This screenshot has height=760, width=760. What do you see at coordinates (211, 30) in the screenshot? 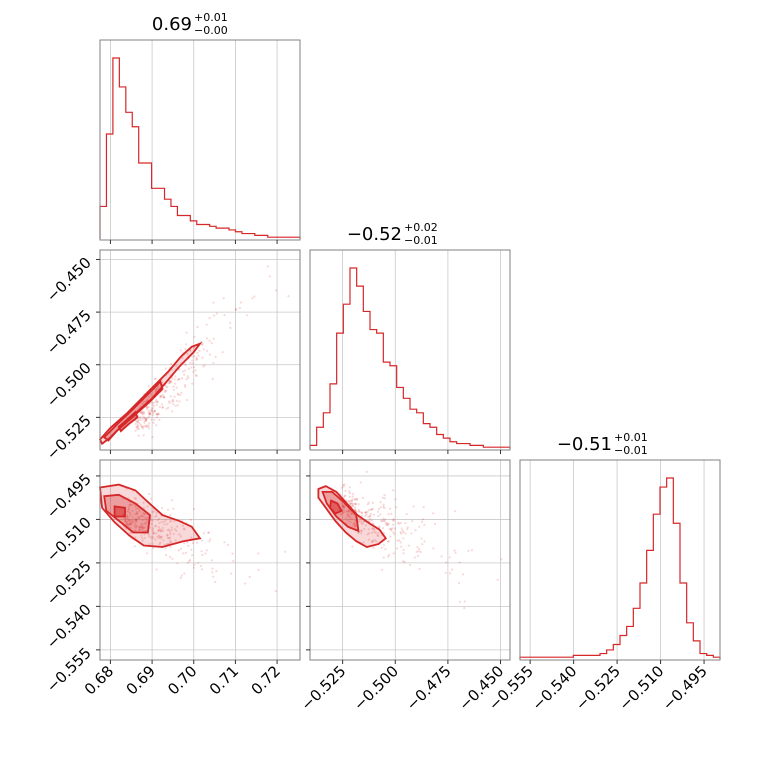
I see `title-lower-error: −0.00` at bounding box center [211, 30].